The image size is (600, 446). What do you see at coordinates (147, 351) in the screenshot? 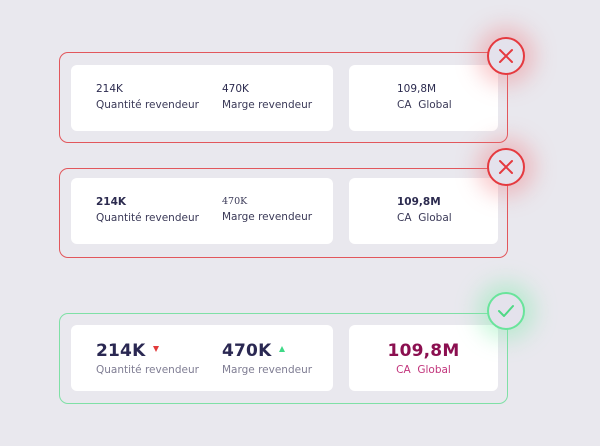
I see `quantity-value-row: 214K` at bounding box center [147, 351].